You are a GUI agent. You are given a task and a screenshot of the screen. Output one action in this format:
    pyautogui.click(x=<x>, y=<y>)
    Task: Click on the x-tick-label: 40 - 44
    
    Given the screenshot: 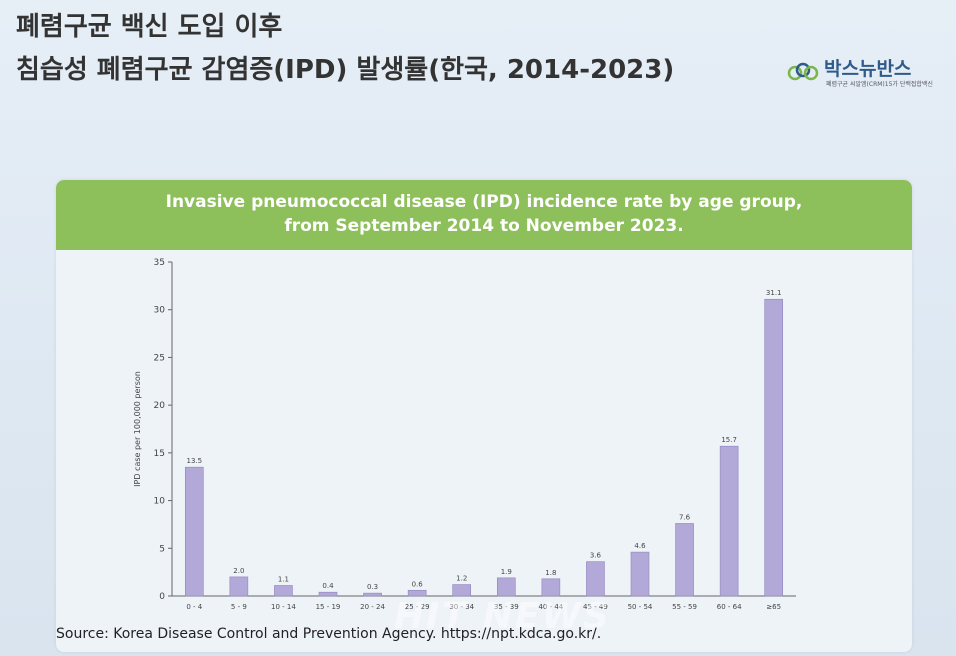 What is the action you would take?
    pyautogui.click(x=550, y=607)
    